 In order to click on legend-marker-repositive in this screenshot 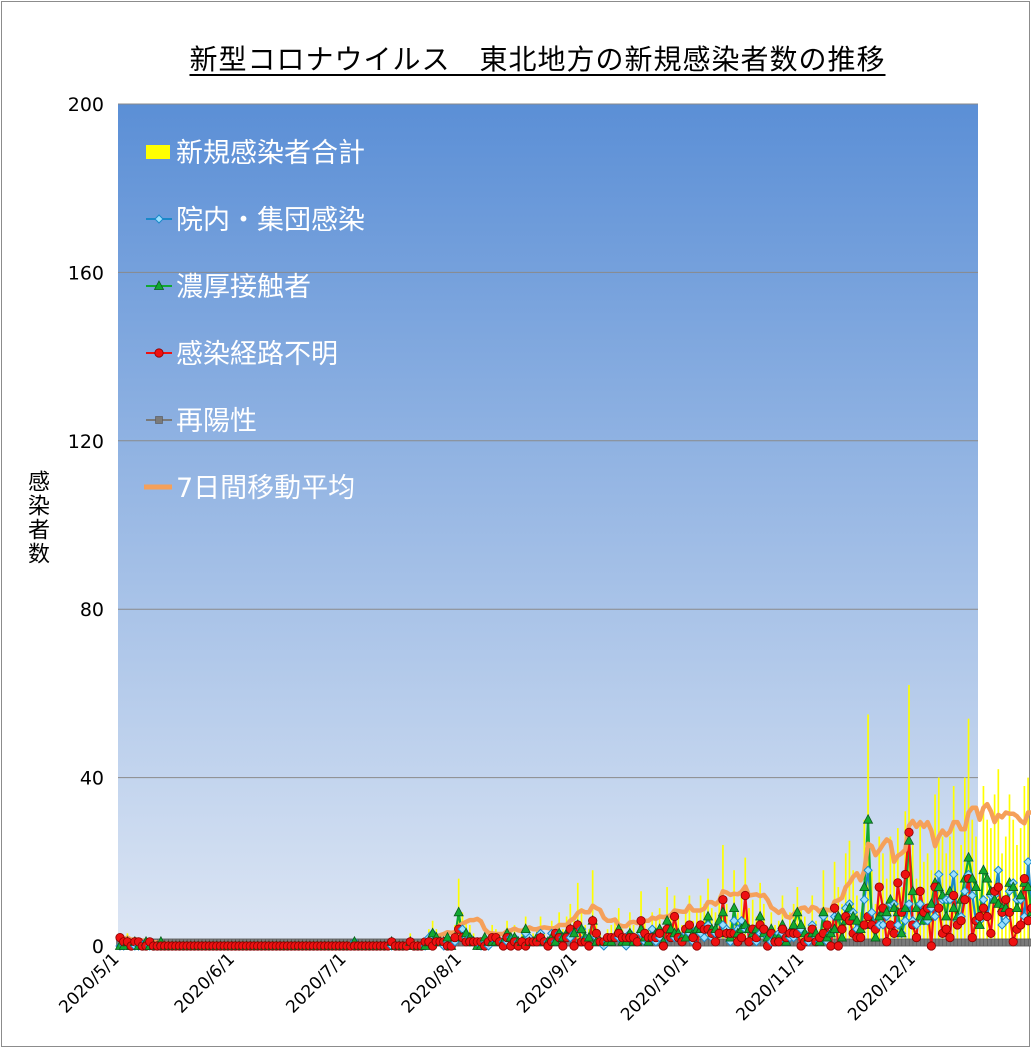, I will do `click(159, 420)`.